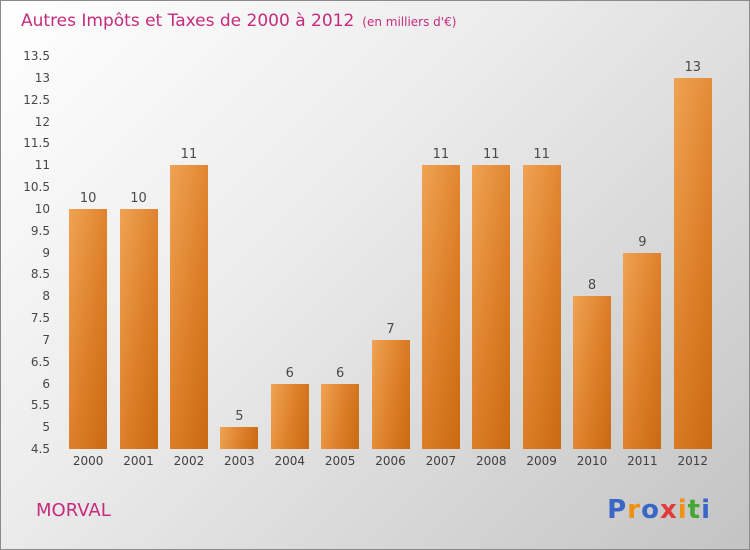 This screenshot has height=550, width=750. What do you see at coordinates (289, 461) in the screenshot?
I see `x-tick-label: 2004` at bounding box center [289, 461].